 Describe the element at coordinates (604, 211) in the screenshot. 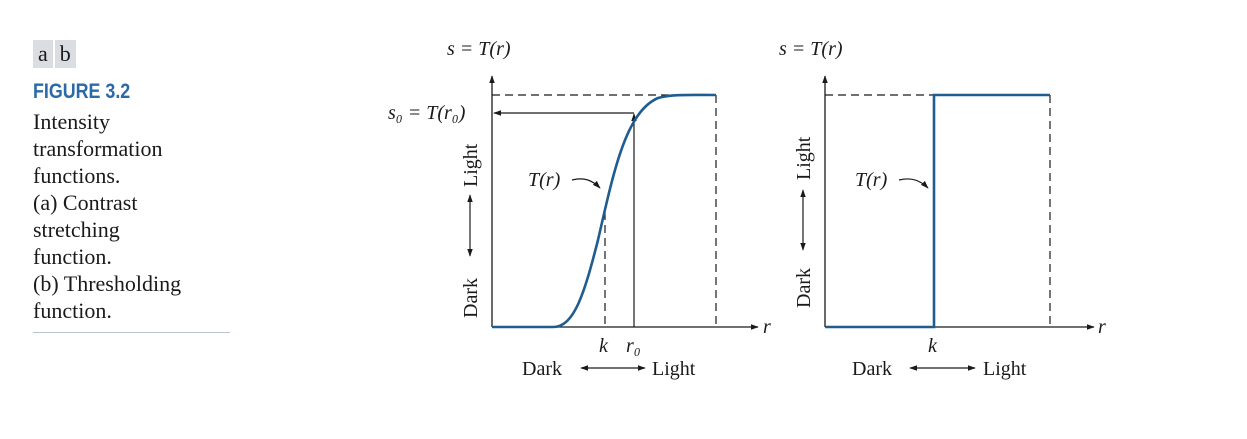

I see `panel-a-contrast-curve` at that location.